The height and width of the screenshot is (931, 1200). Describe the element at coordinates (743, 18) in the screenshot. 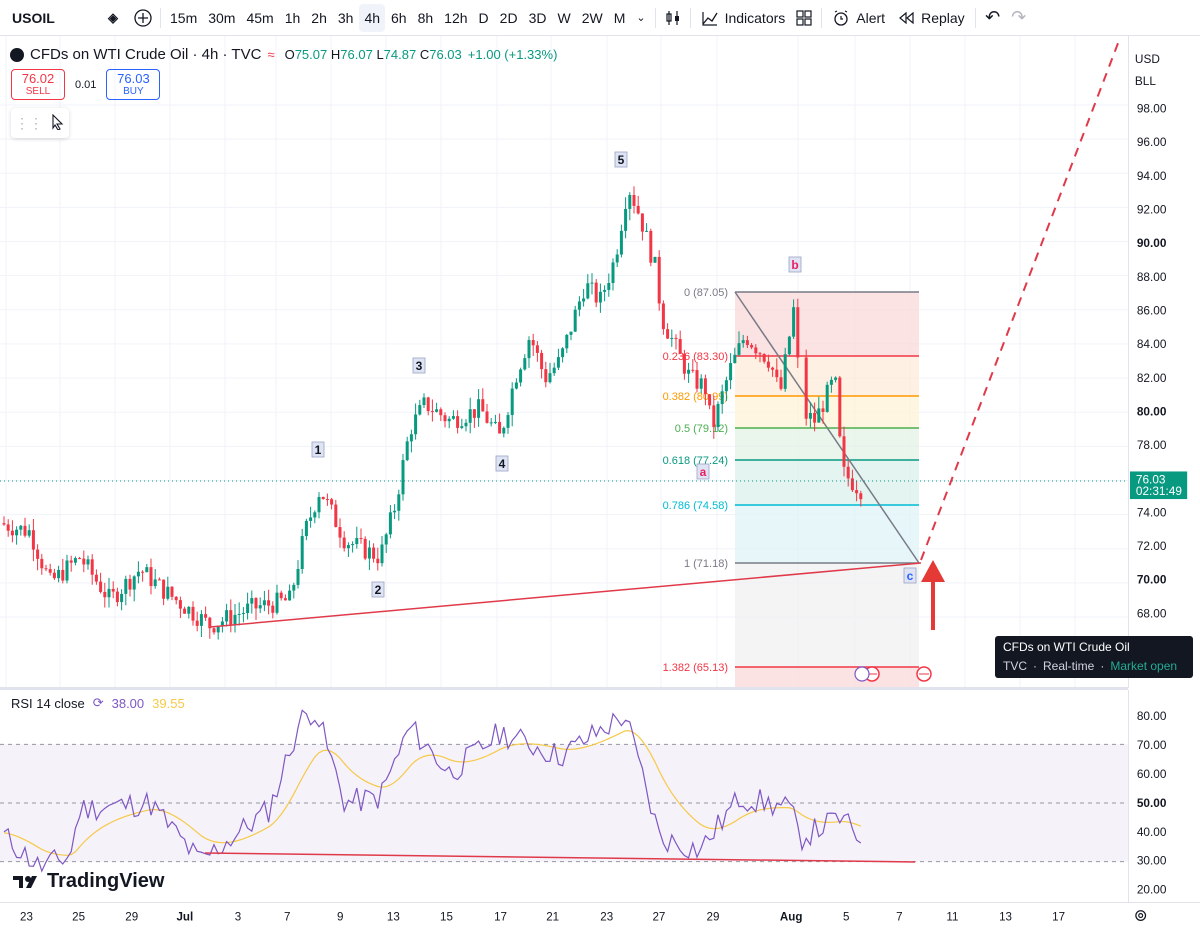

I see `indicators-button: Indicators` at that location.